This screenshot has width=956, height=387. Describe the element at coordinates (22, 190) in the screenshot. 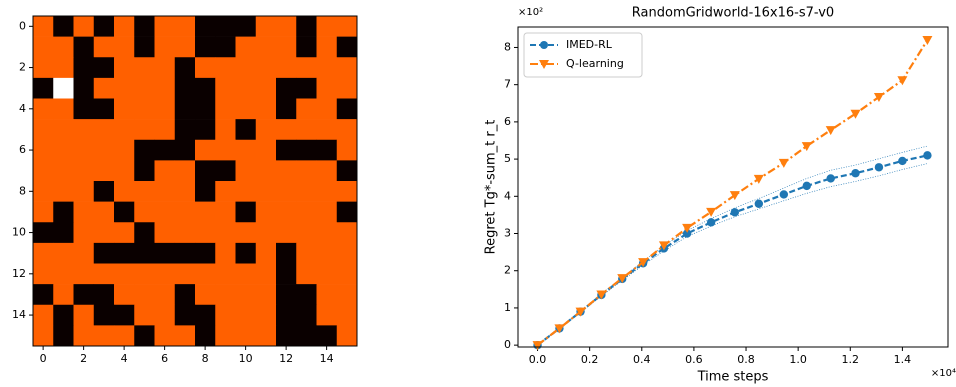

I see `y-tick-label: 8` at that location.